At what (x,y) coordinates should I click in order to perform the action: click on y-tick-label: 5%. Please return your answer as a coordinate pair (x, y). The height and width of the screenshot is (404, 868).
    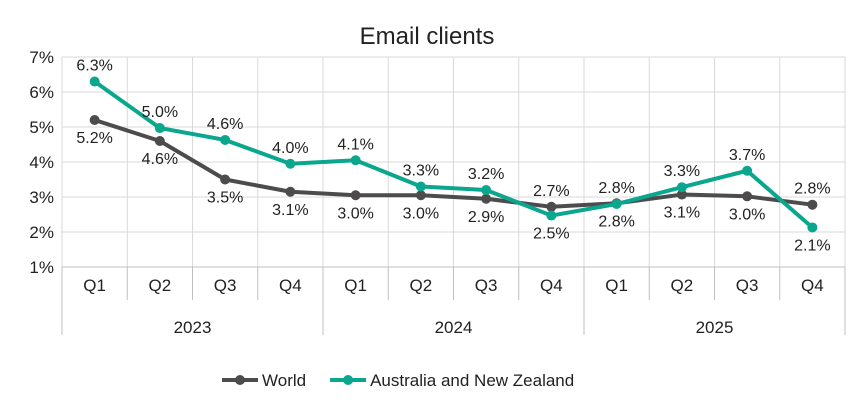
    Looking at the image, I should click on (41, 127).